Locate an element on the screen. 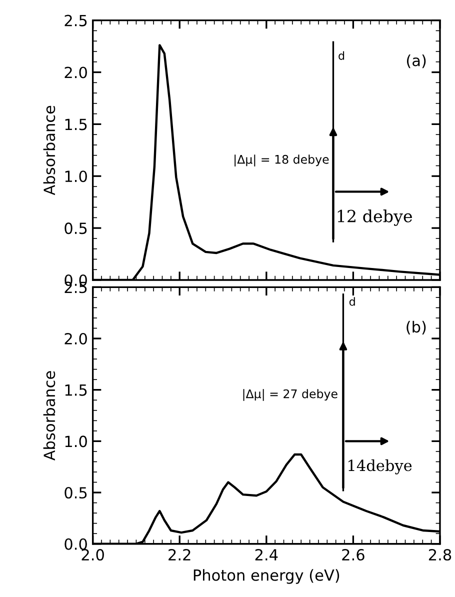 The image size is (455, 597). x-tick-label: 2.6 is located at coordinates (353, 555).